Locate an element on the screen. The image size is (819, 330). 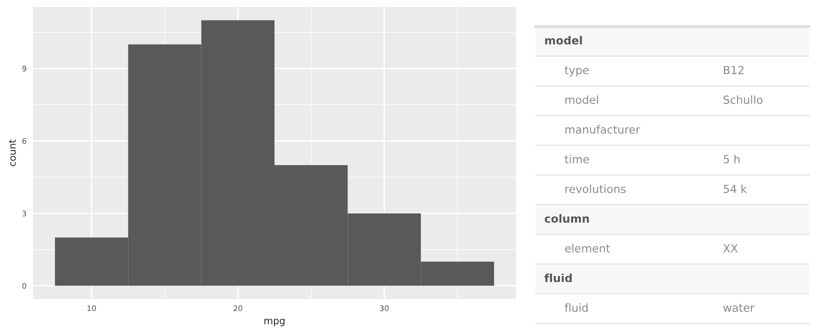
x-axis-title: mpg is located at coordinates (274, 322).